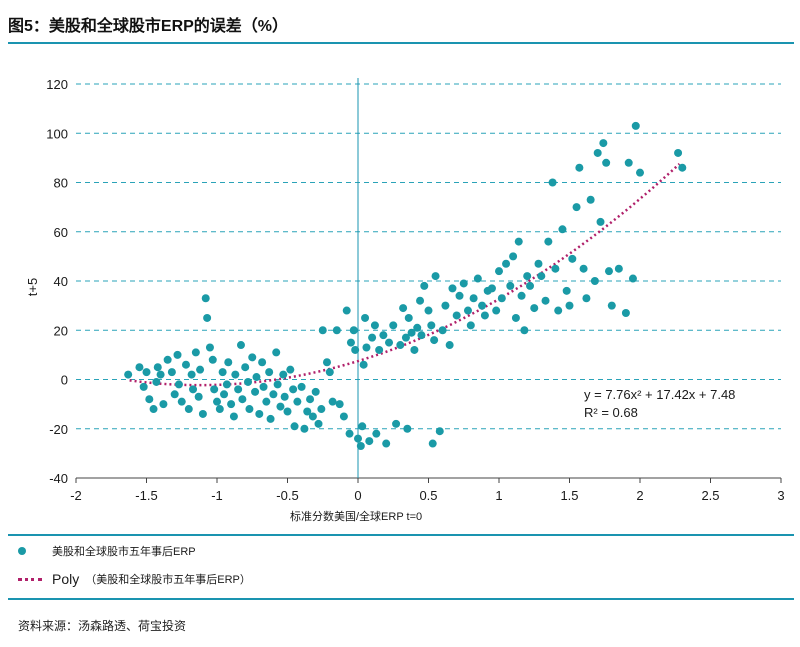 This screenshot has width=800, height=647. Describe the element at coordinates (61, 232) in the screenshot. I see `y-tick-label: 60` at that location.